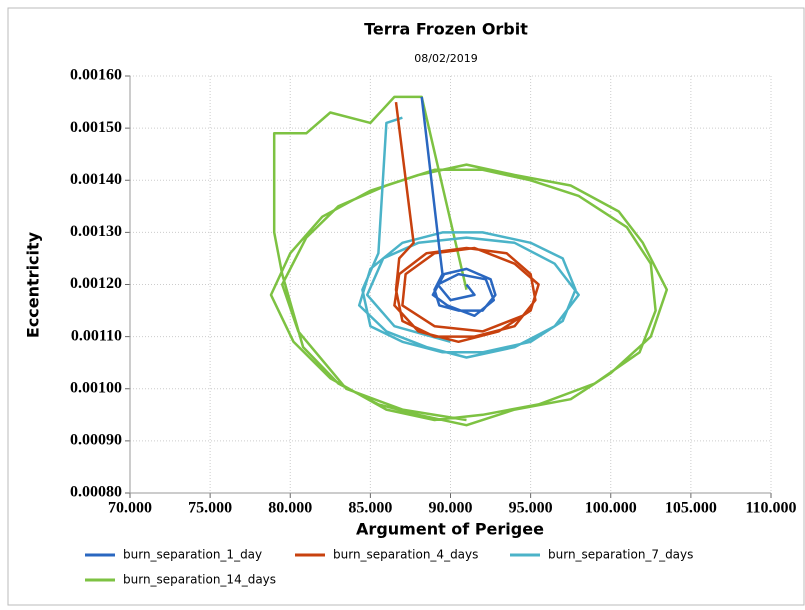 This screenshot has width=805, height=610. I want to click on y-axis-label: Eccentricity, so click(33, 284).